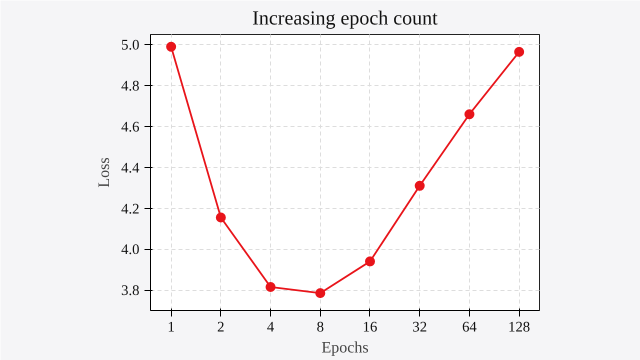  I want to click on x-tick-label: 64, so click(470, 328).